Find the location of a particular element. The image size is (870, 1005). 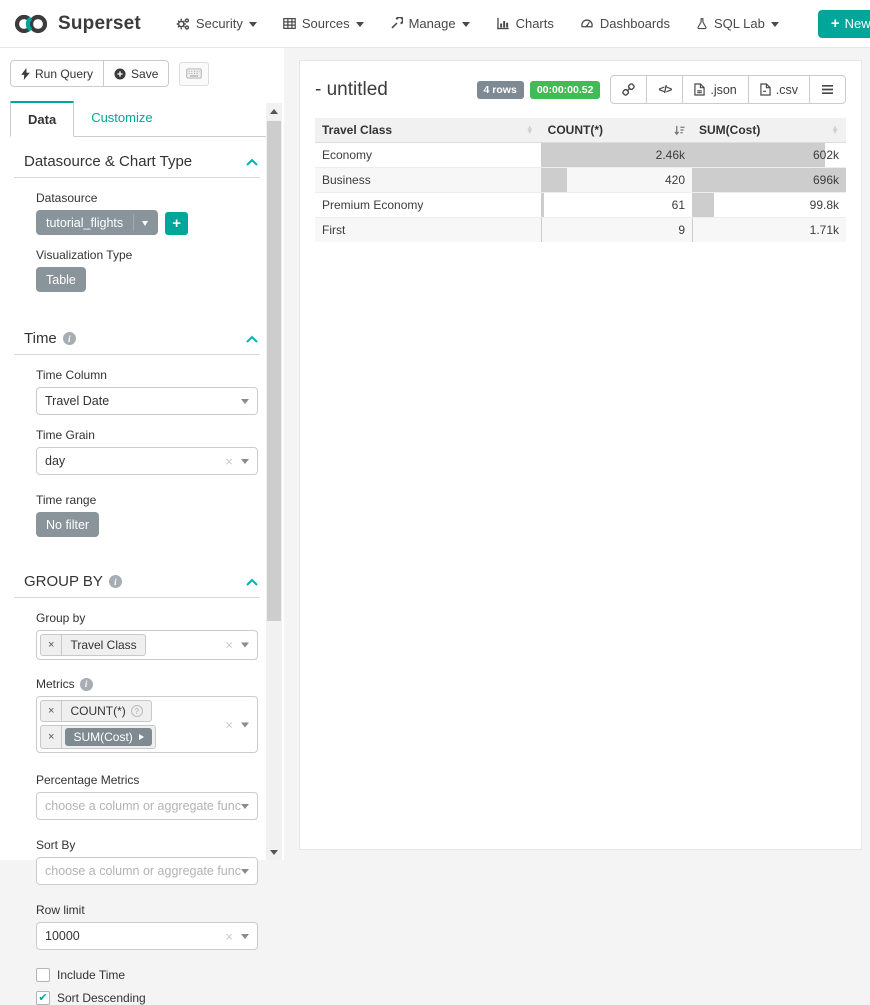

info-icon: i is located at coordinates (86, 684).